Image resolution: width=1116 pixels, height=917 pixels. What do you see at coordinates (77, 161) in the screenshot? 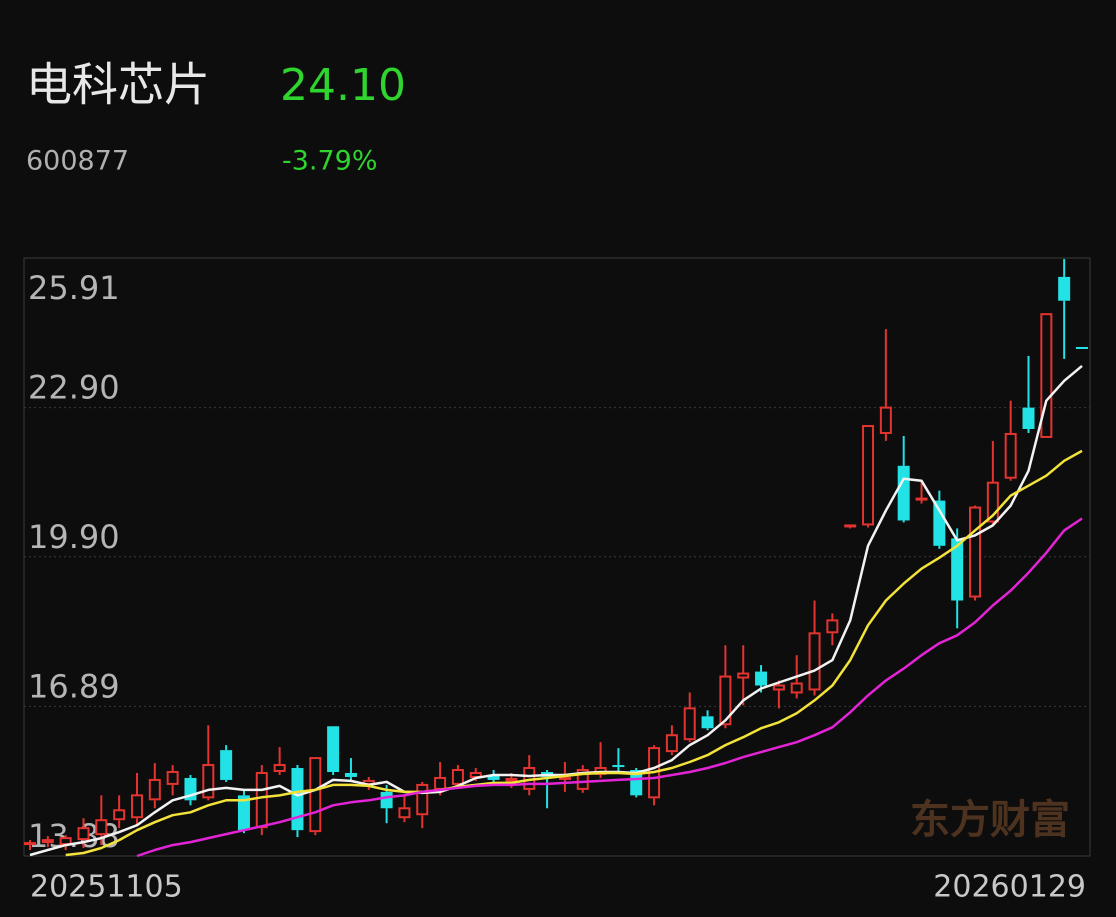
I see `stock-code: 600877` at bounding box center [77, 161].